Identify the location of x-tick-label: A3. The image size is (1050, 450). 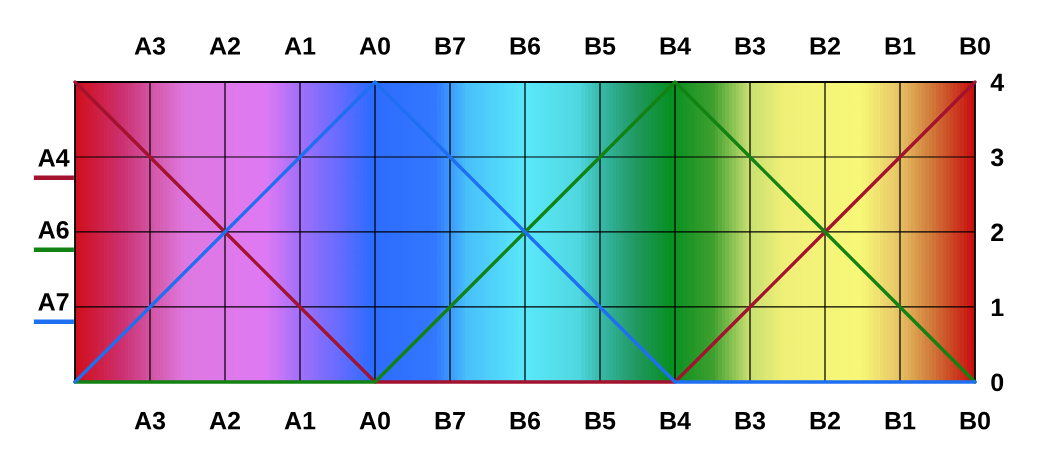
(150, 46).